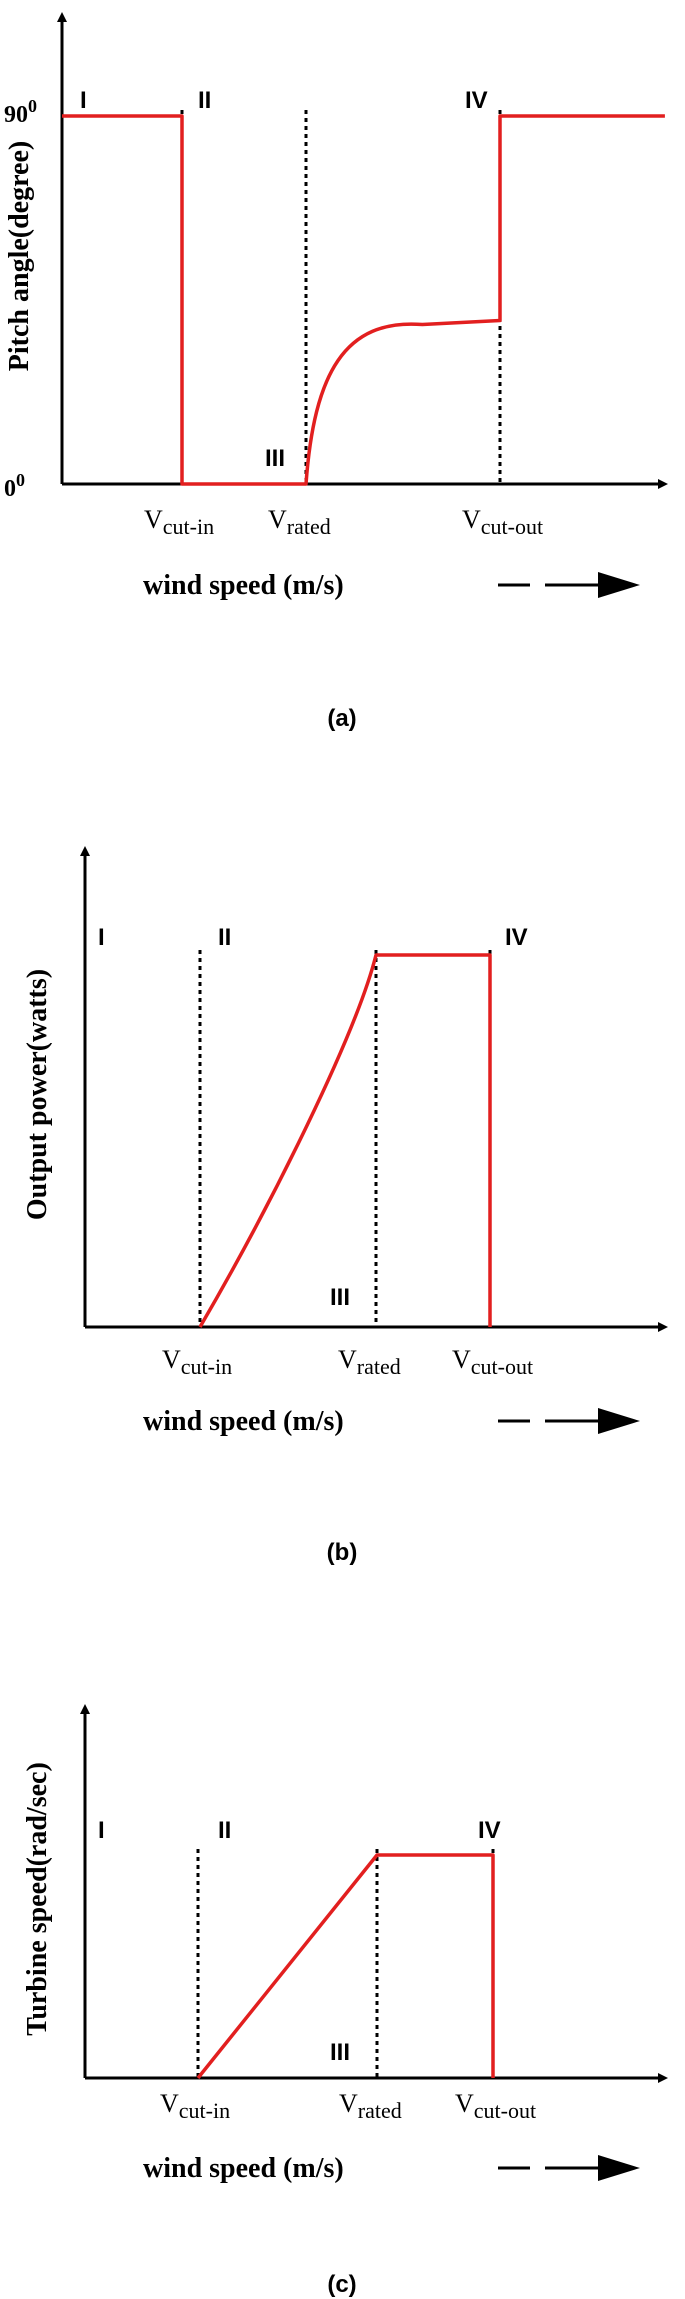 This screenshot has width=685, height=2299. Describe the element at coordinates (10, 489) in the screenshot. I see `y-tick-base: 0` at that location.